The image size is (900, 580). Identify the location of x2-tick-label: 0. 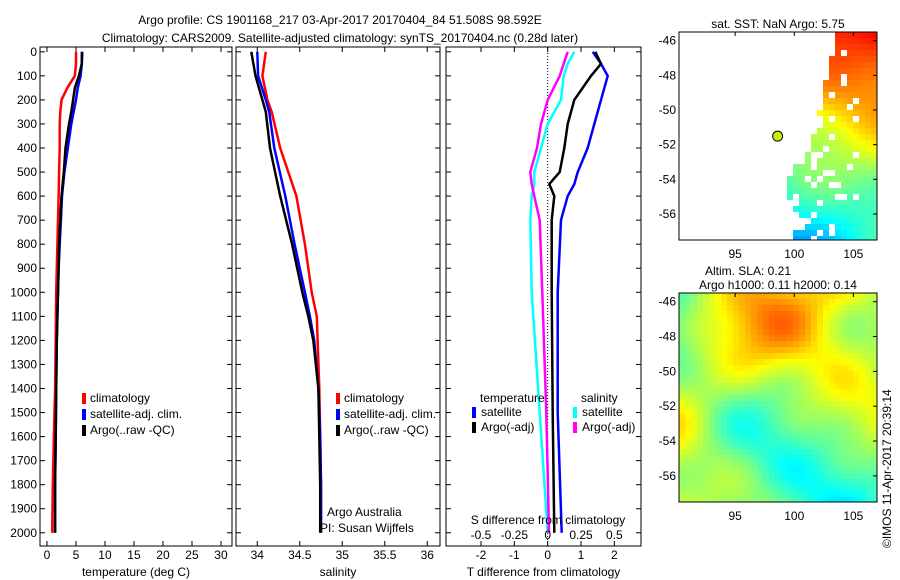
(547, 535).